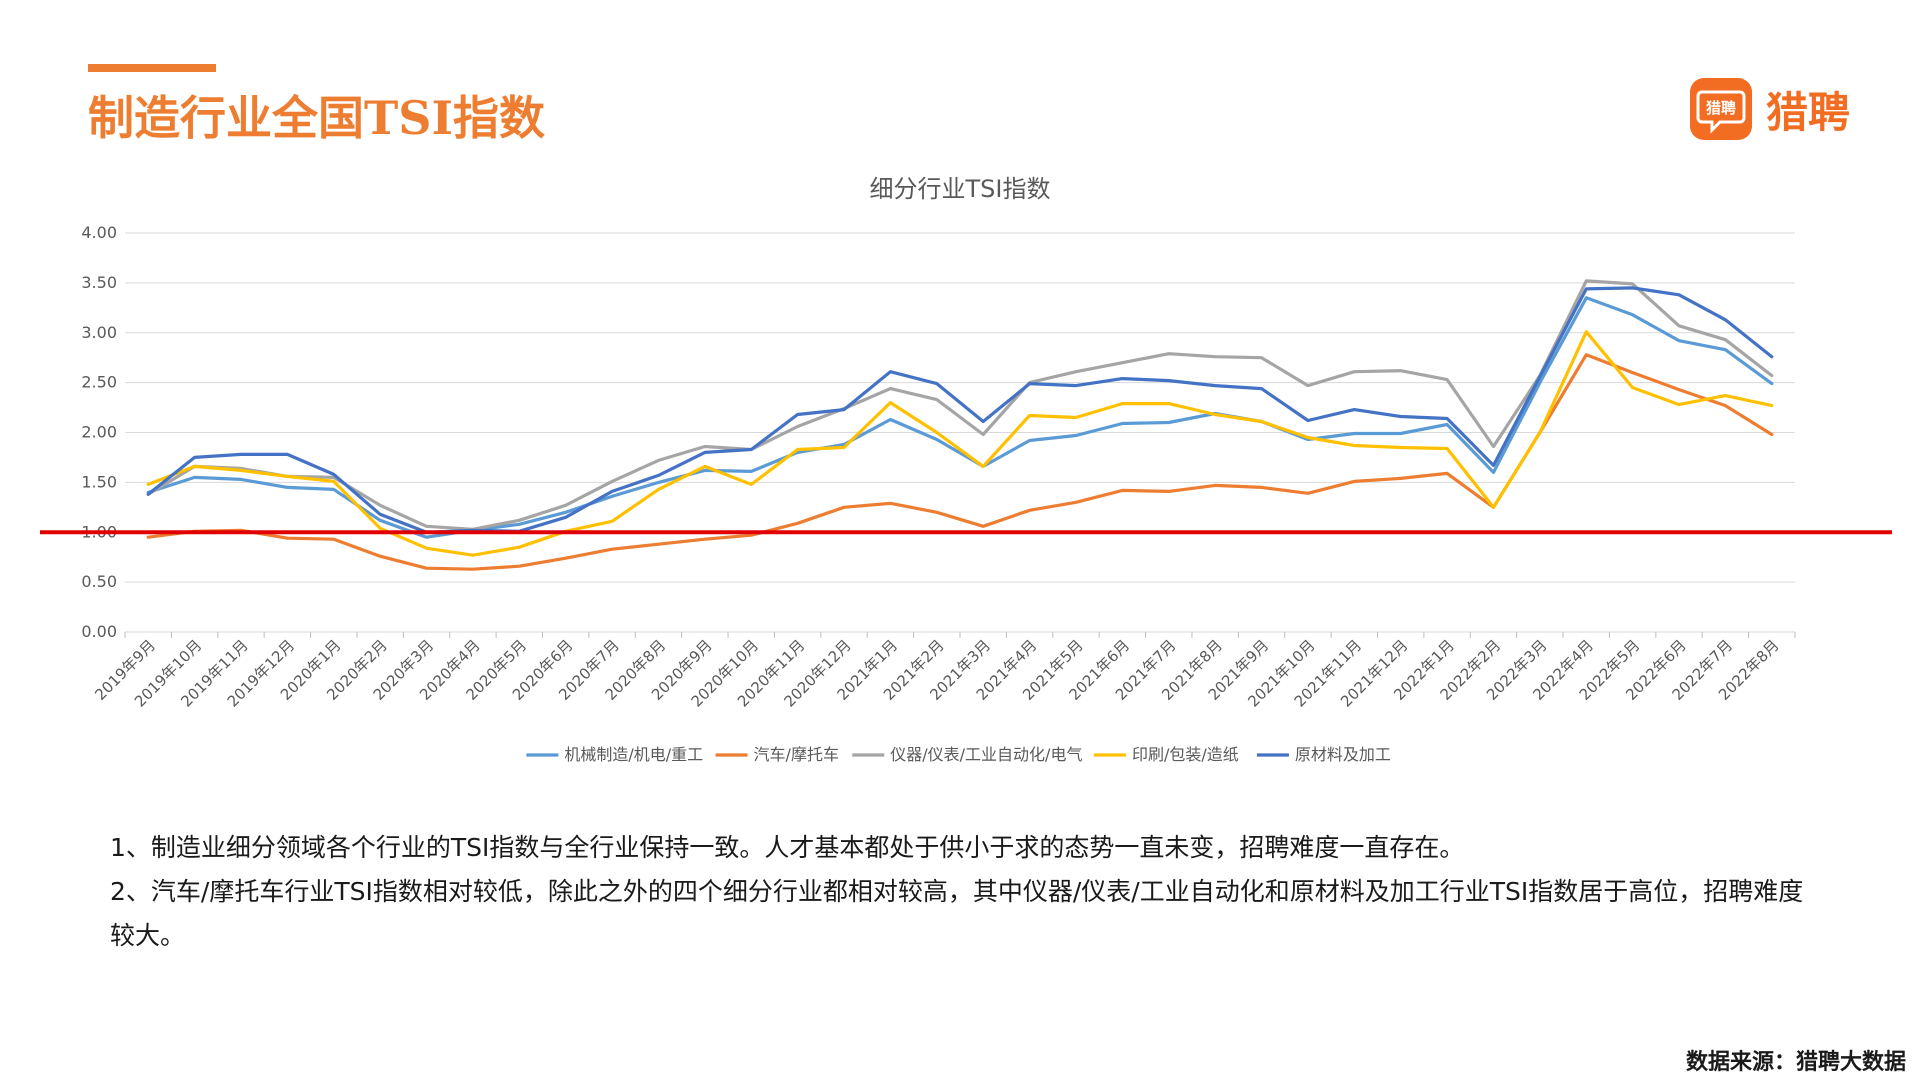 The image size is (1920, 1080). Describe the element at coordinates (99, 481) in the screenshot. I see `y-tick-label: 1.50` at that location.